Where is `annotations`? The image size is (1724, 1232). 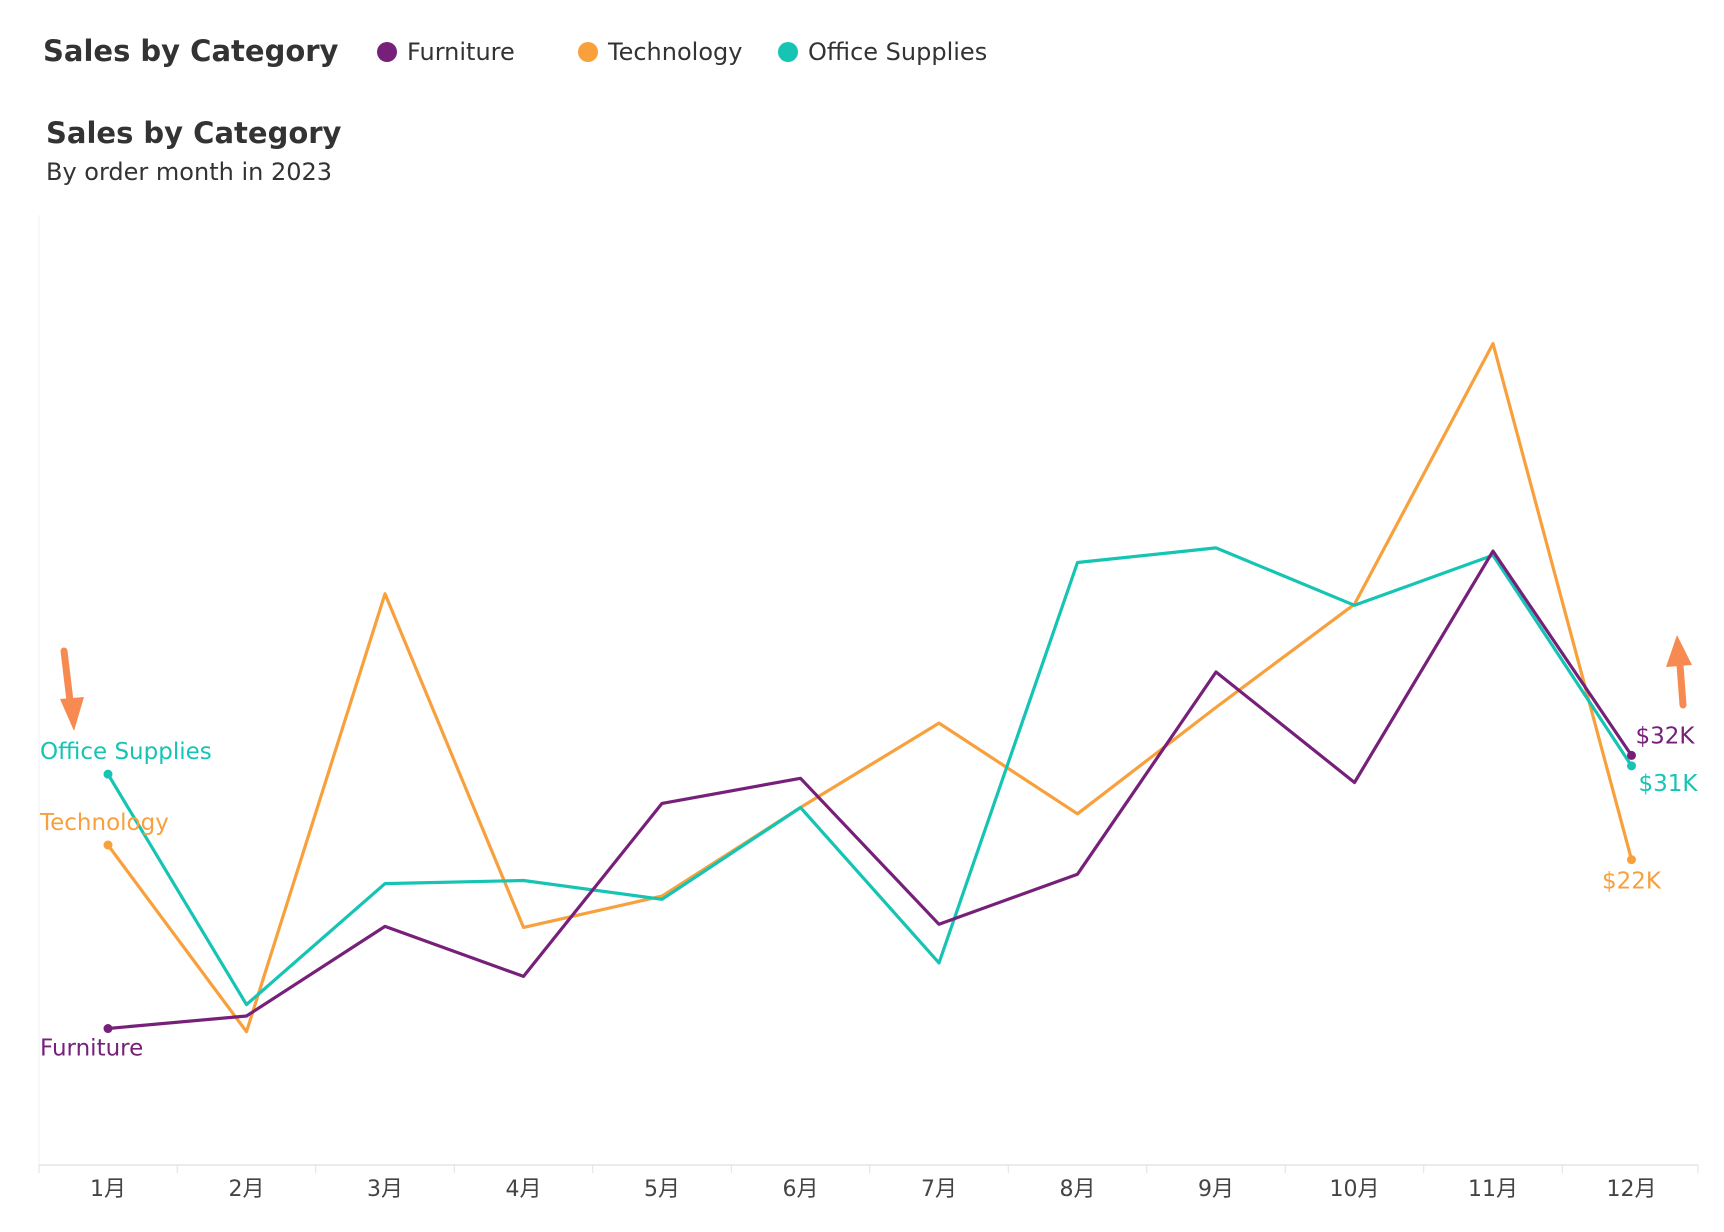
annotations is located at coordinates (876, 683).